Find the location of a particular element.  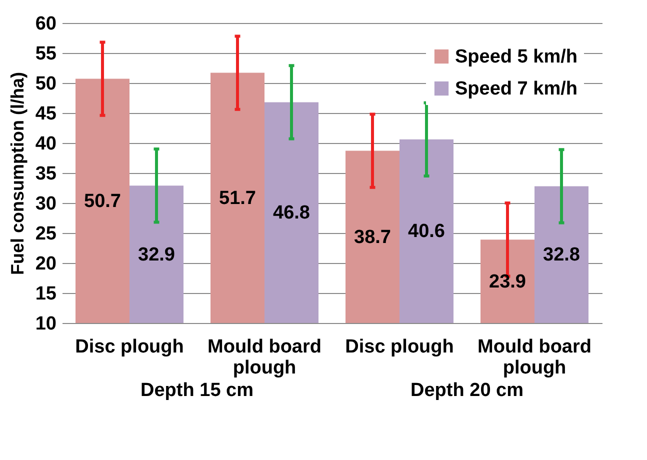

text: Depth 15 cm is located at coordinates (197, 390).